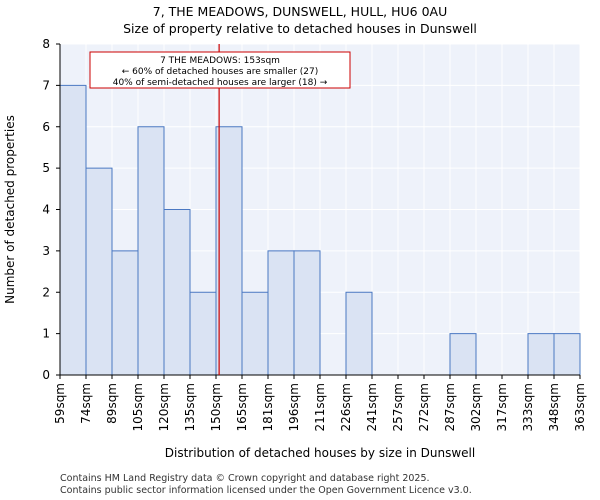 This screenshot has height=500, width=600. Describe the element at coordinates (242, 407) in the screenshot. I see `x-tick-label: 165sqm` at that location.